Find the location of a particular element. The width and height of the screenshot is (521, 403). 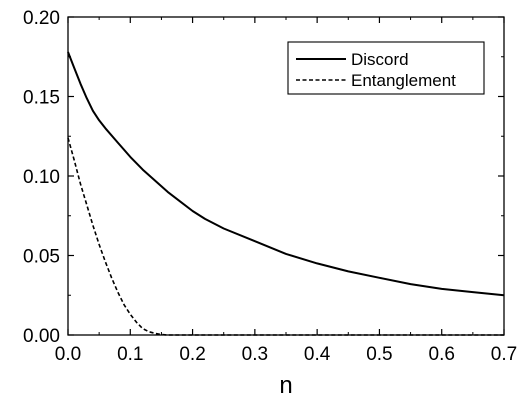

x-tick-label: 0.3 is located at coordinates (255, 354).